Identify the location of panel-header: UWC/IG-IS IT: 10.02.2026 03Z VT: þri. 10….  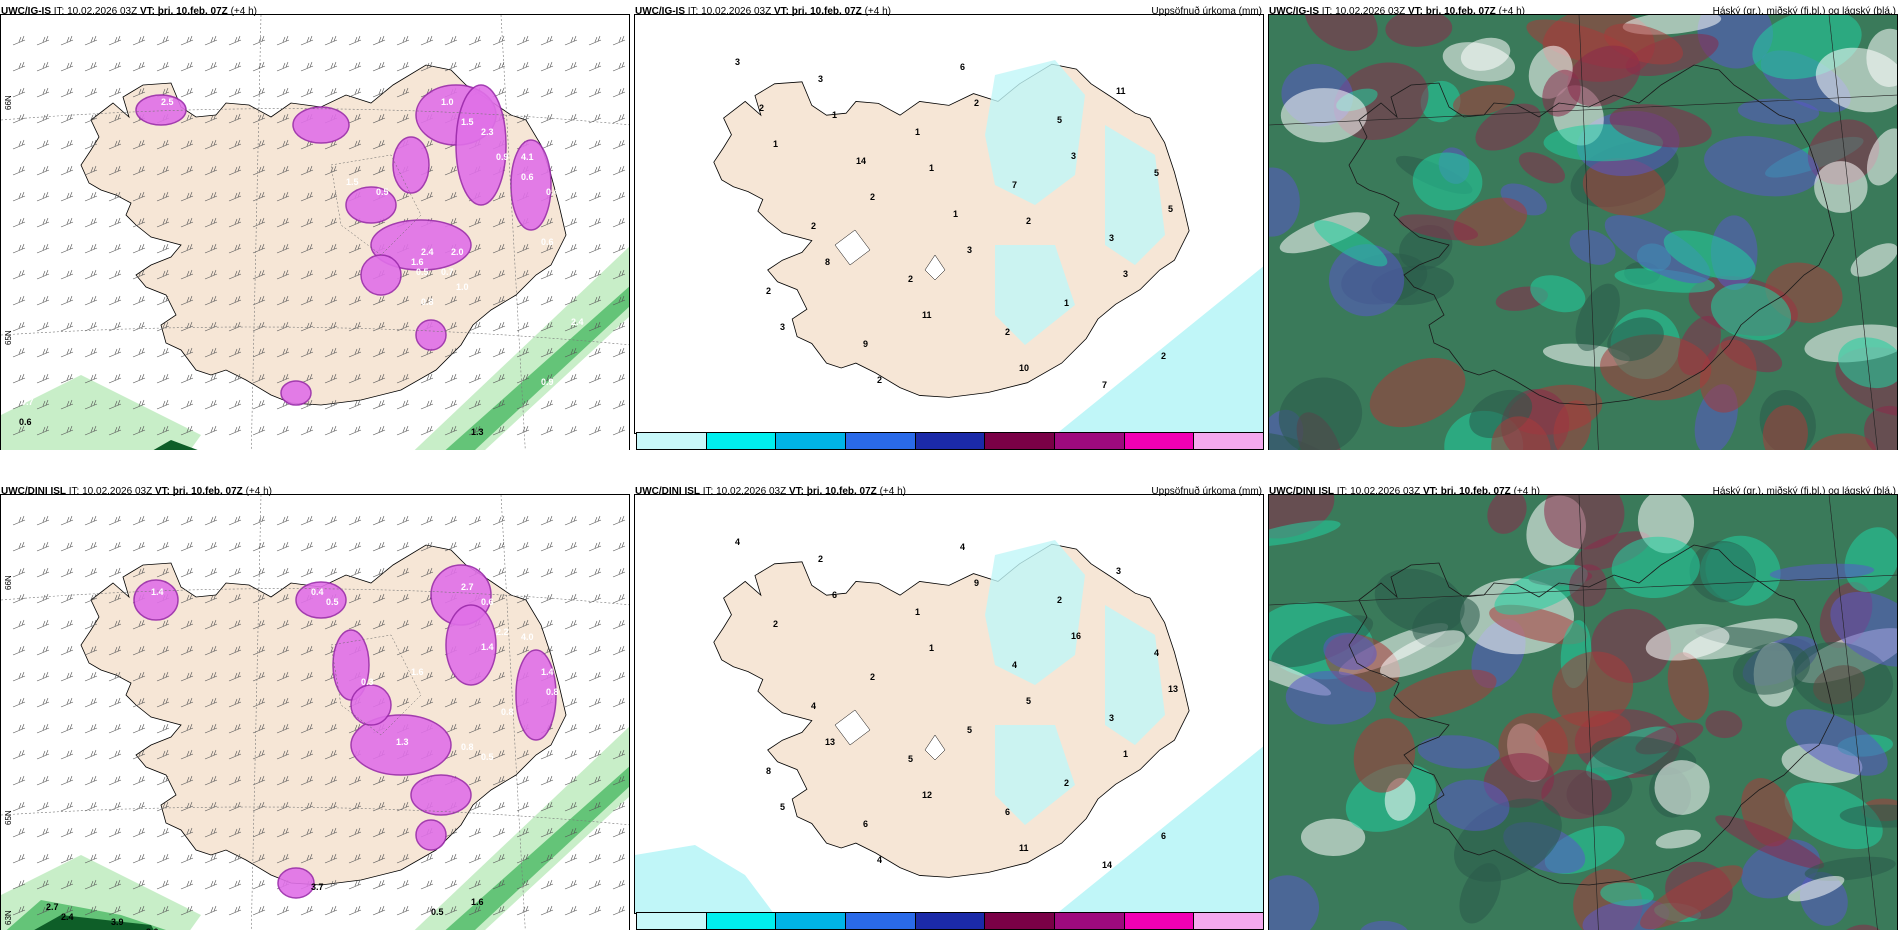
(1584, 13).